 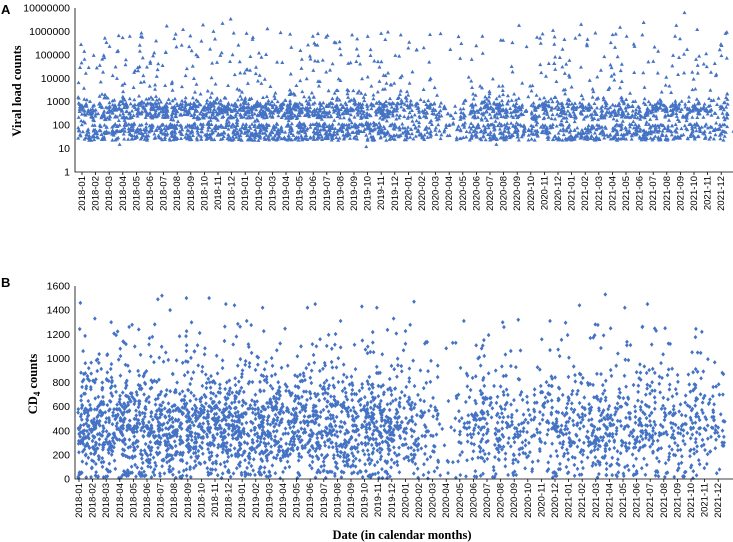 What do you see at coordinates (476, 193) in the screenshot?
I see `x-tick-label: 2020-06` at bounding box center [476, 193].